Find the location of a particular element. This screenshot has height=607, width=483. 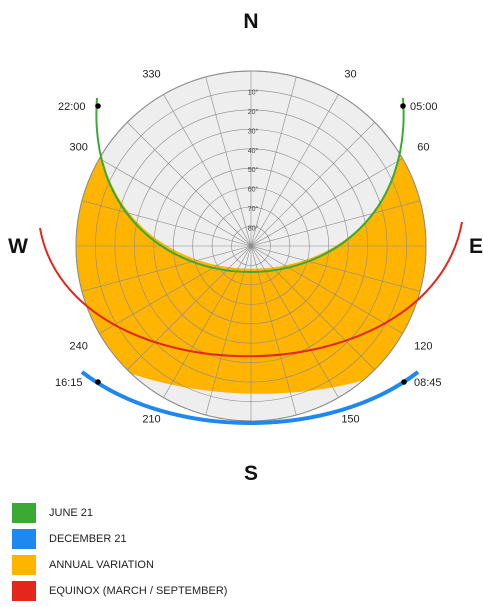

azimuth-label: 210 is located at coordinates (151, 419).